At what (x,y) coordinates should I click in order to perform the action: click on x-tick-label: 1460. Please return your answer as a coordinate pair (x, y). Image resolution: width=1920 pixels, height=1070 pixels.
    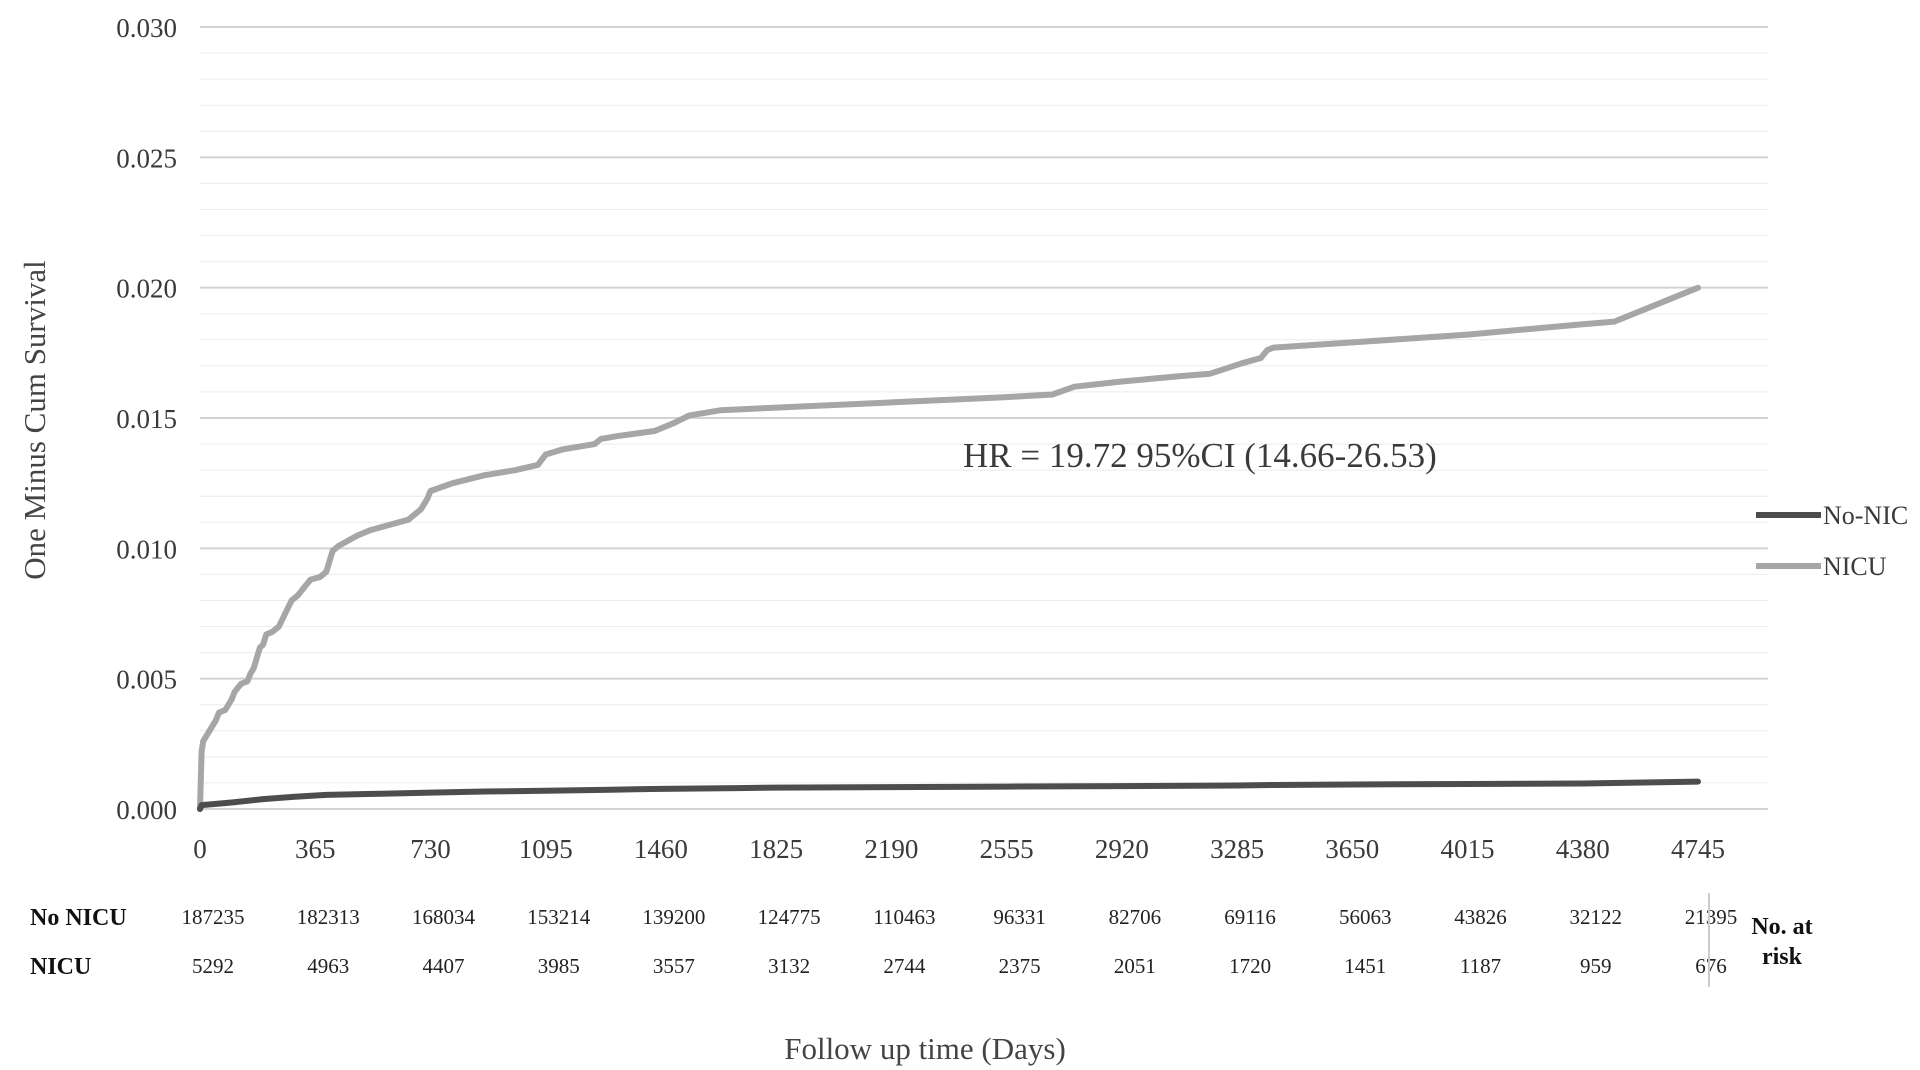
    Looking at the image, I should click on (661, 849).